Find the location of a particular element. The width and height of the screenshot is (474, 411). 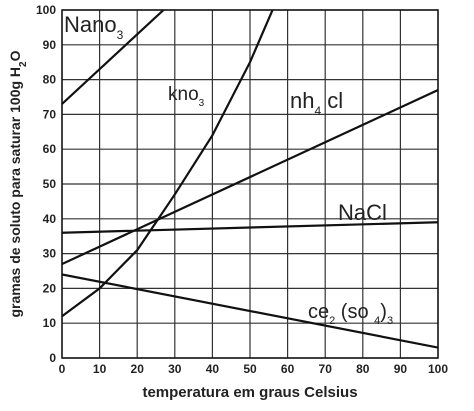

x-axis-title: temperatura em graus Celsius is located at coordinates (249, 392).